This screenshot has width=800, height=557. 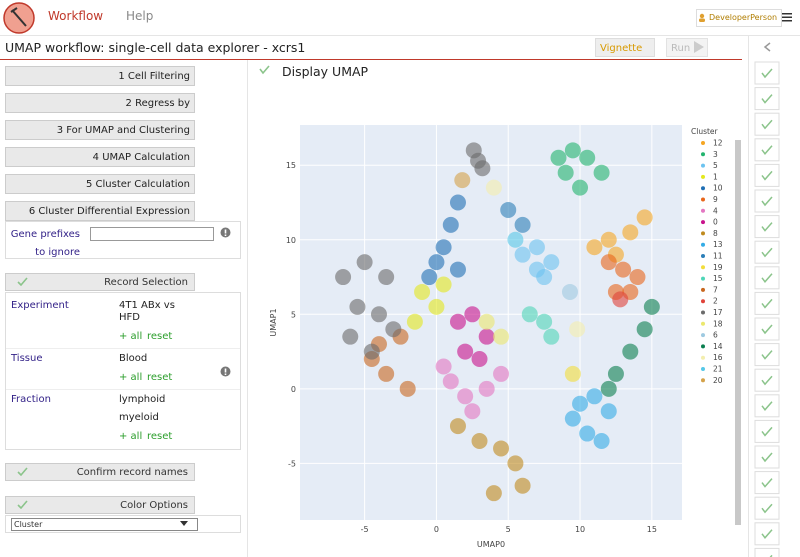 I want to click on field-value: lymphoid, so click(x=142, y=399).